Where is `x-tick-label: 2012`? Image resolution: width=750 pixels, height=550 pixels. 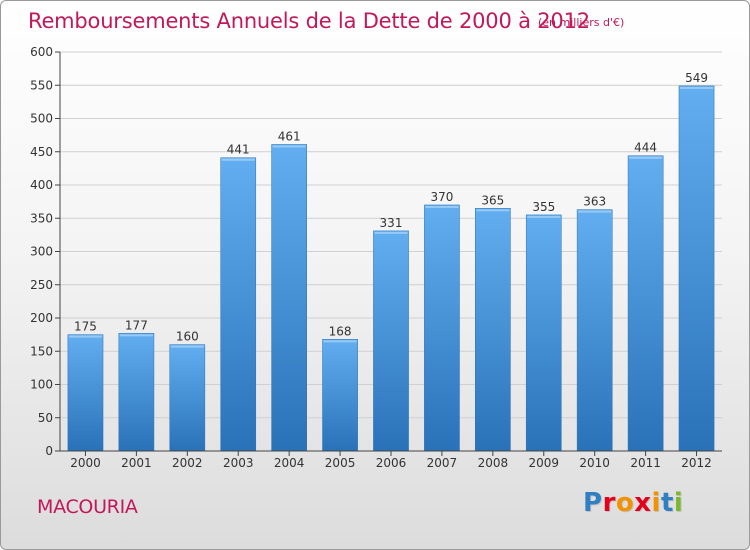 x-tick-label: 2012 is located at coordinates (696, 463).